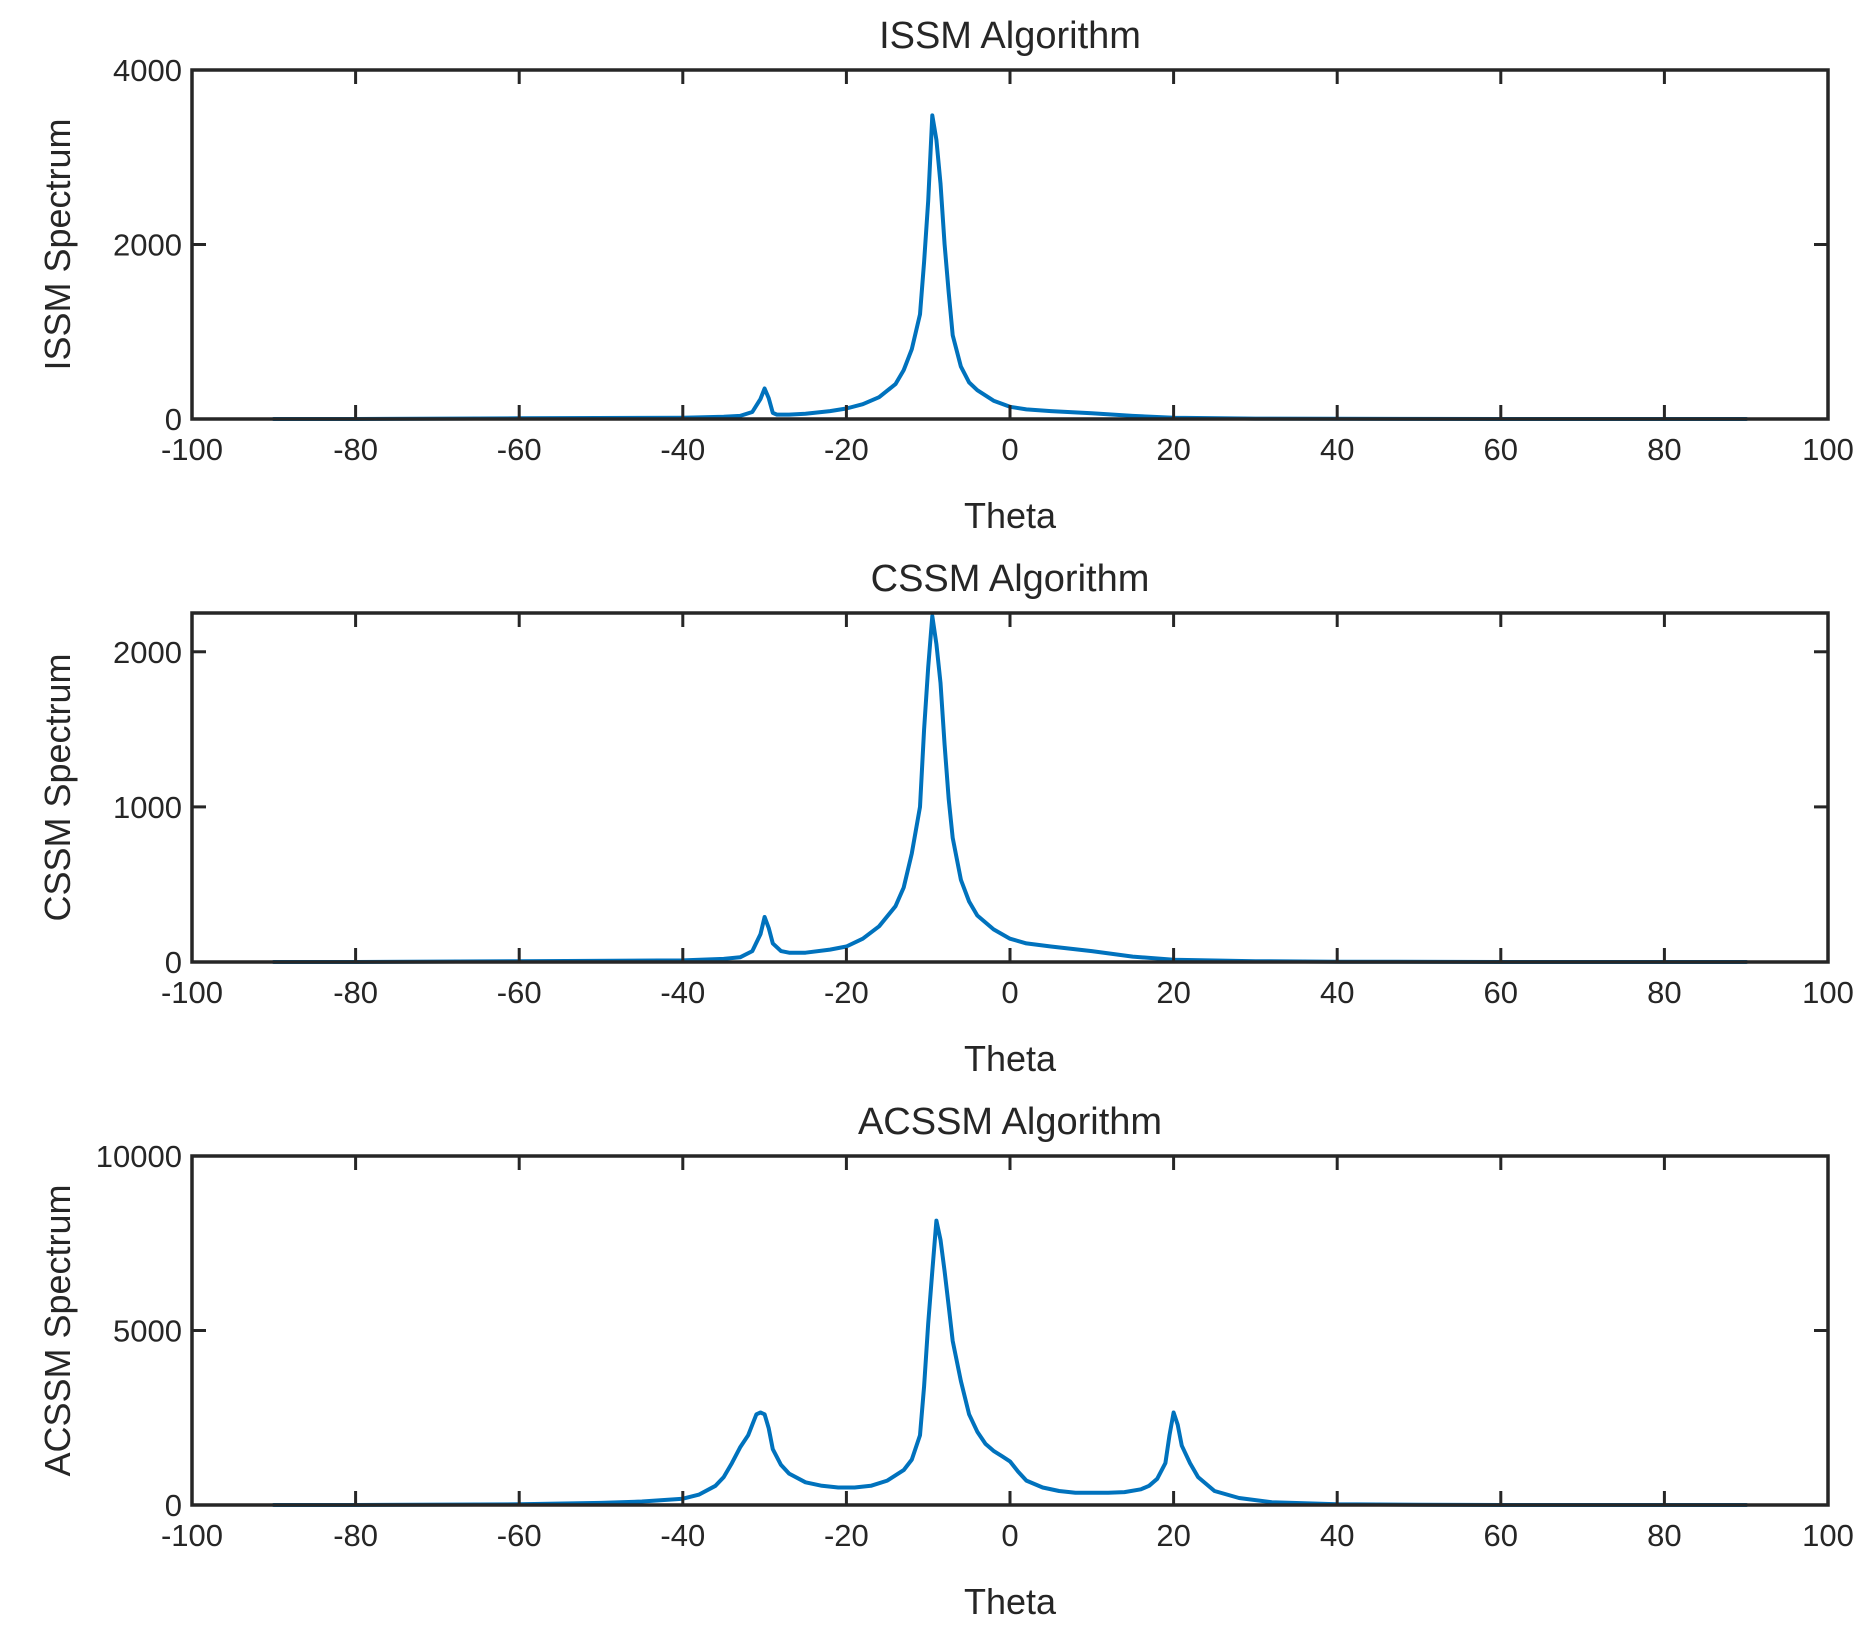  I want to click on chart-title: ACSSM Algorithm, so click(1010, 1122).